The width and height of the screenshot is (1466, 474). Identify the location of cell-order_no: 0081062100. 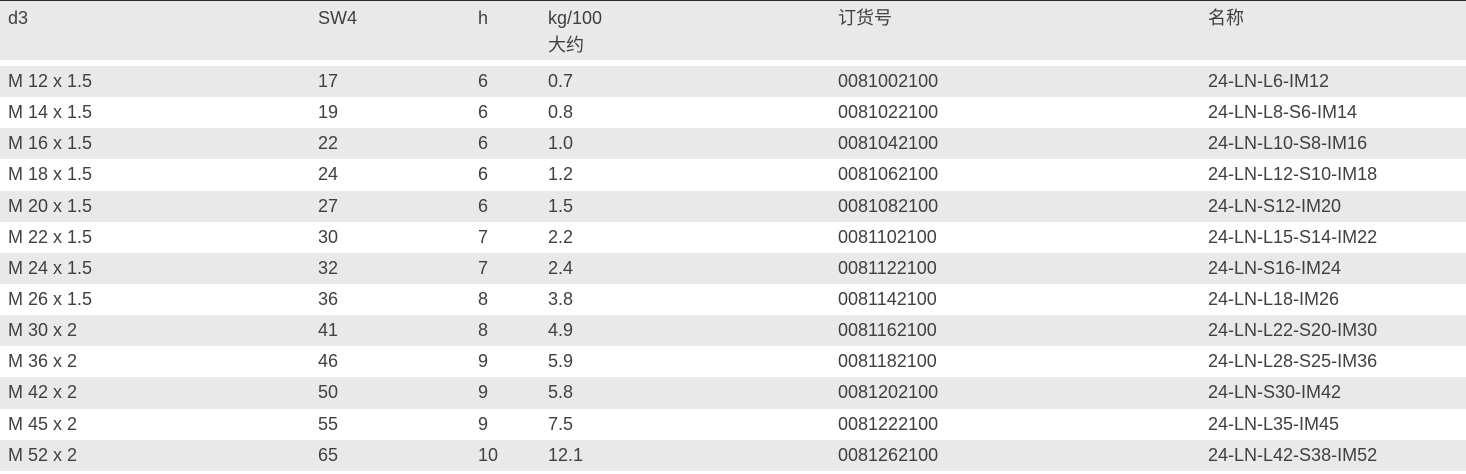
(888, 174).